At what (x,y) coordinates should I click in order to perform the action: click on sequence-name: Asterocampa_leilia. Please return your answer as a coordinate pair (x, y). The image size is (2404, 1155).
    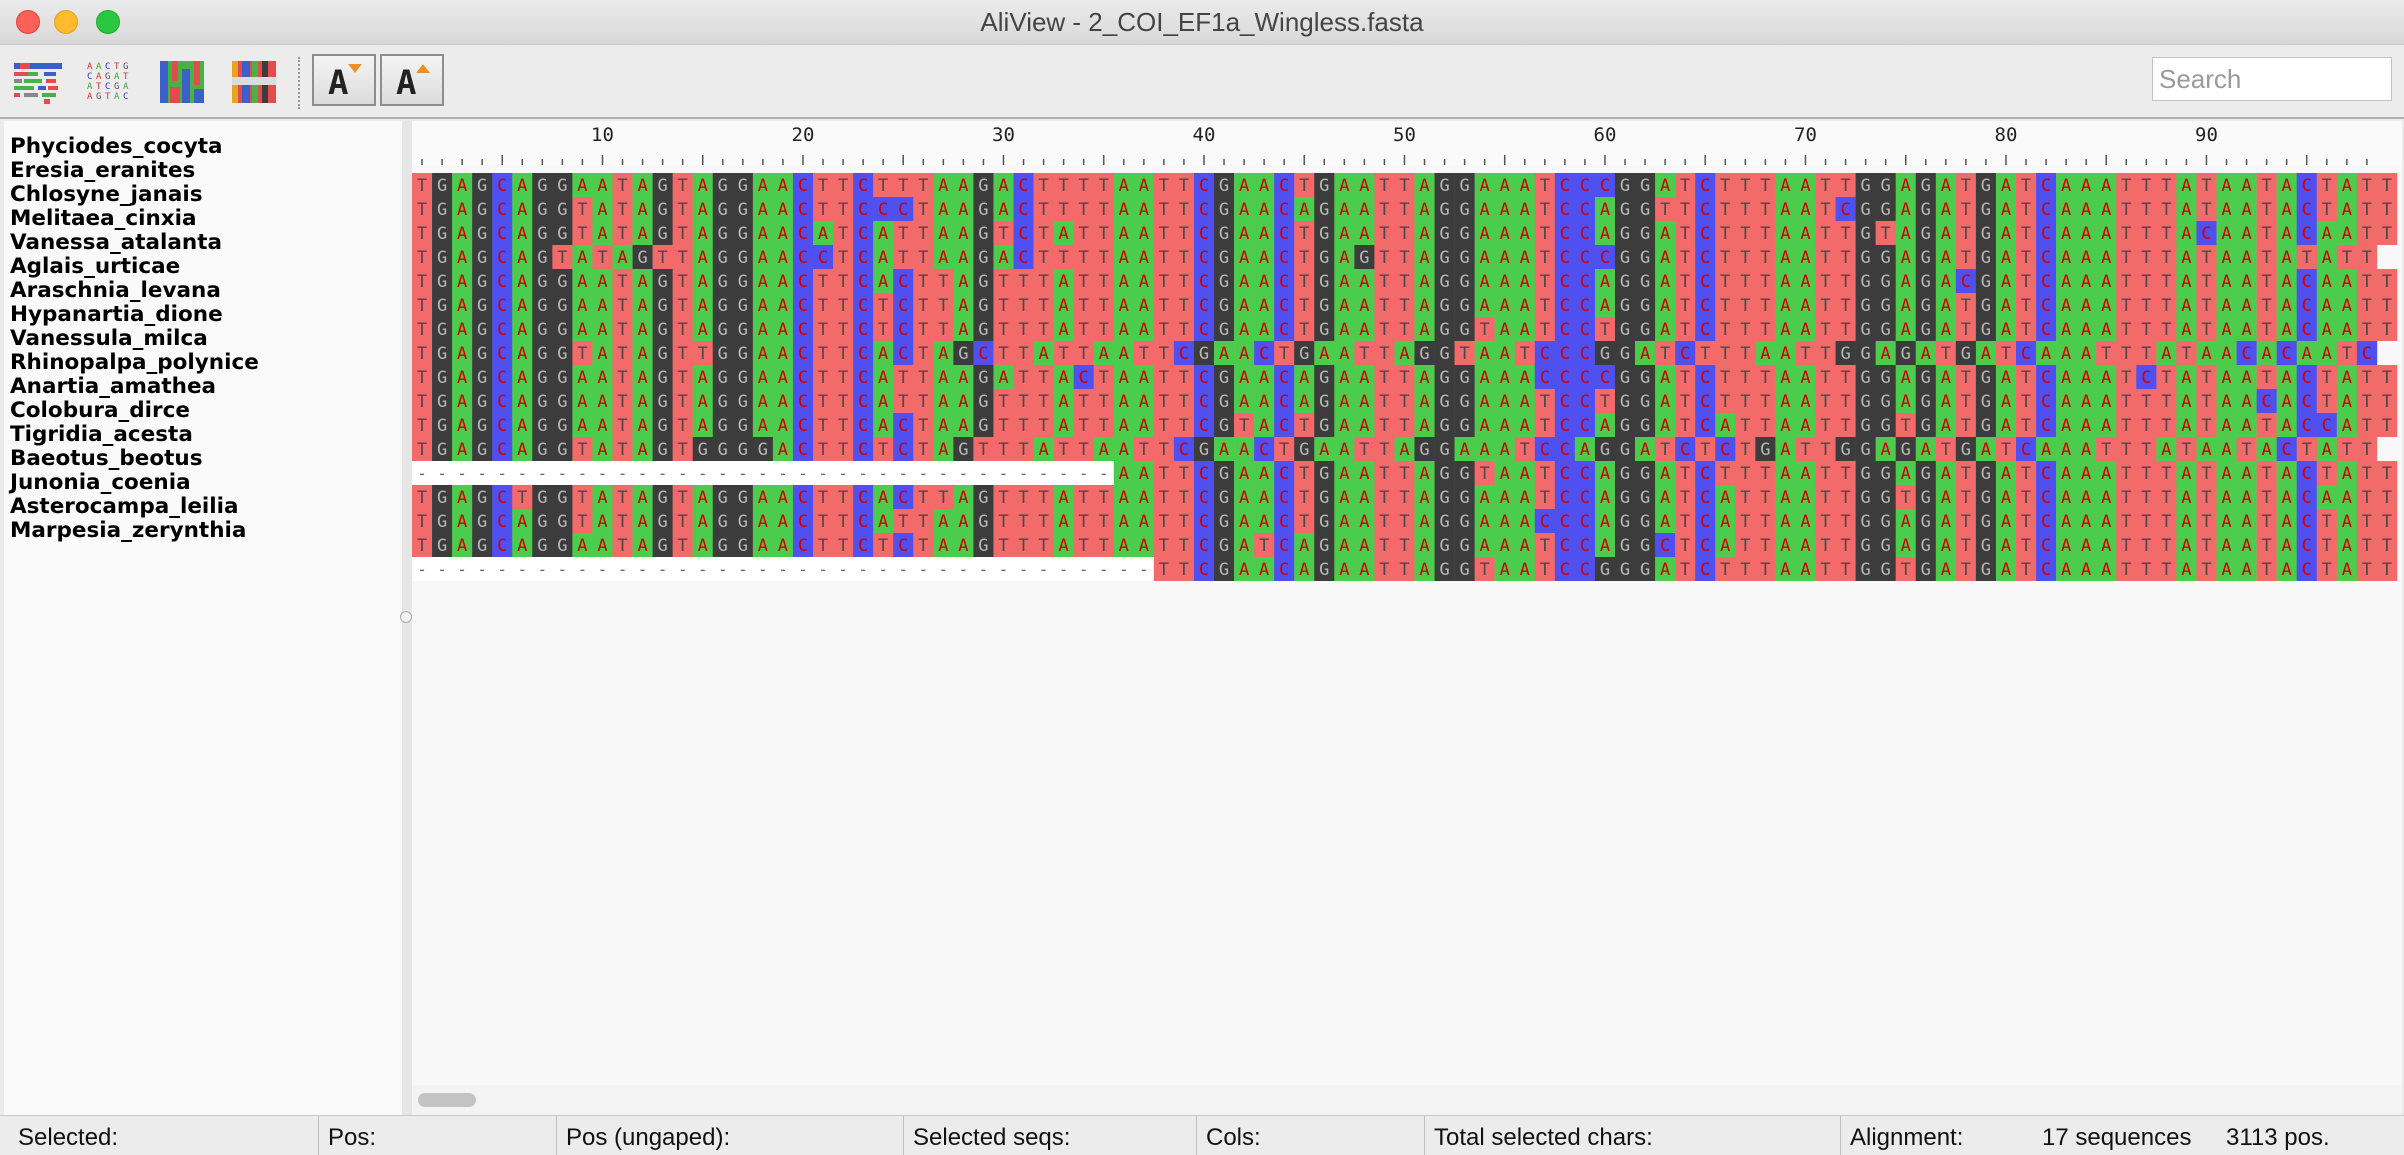
    Looking at the image, I should click on (124, 506).